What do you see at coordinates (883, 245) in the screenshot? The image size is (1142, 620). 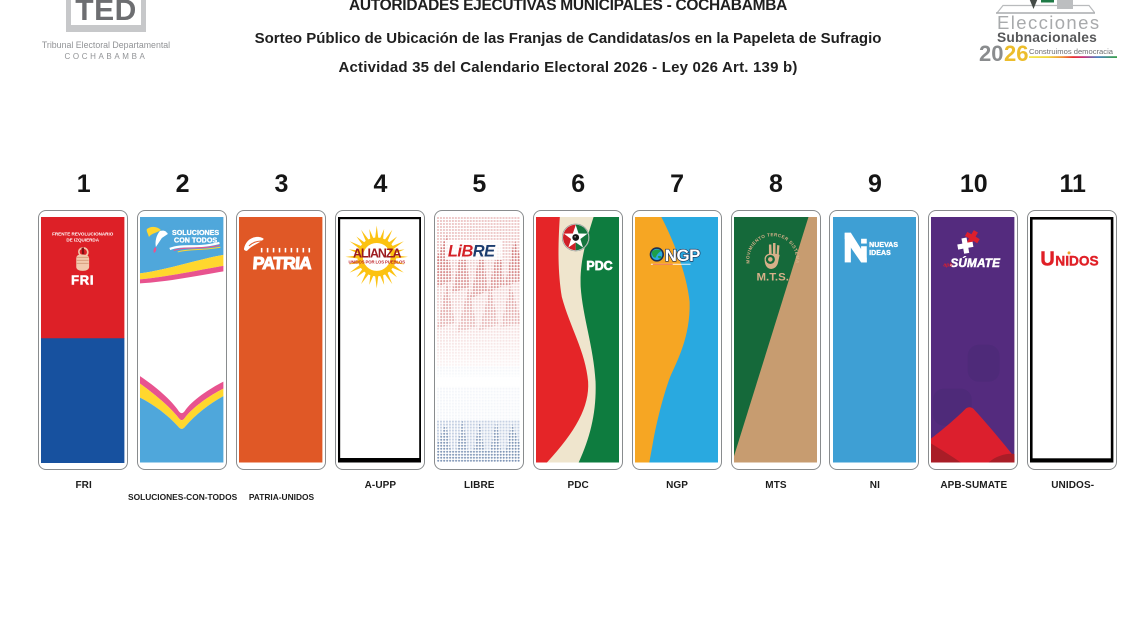 I see `svg-text: NUEVAS` at bounding box center [883, 245].